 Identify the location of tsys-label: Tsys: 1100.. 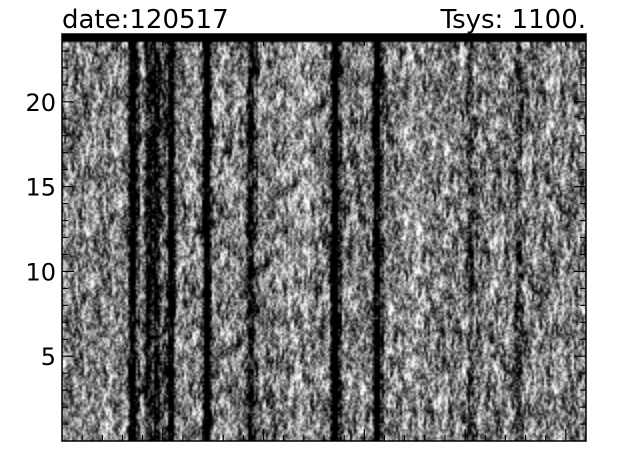
(512, 20).